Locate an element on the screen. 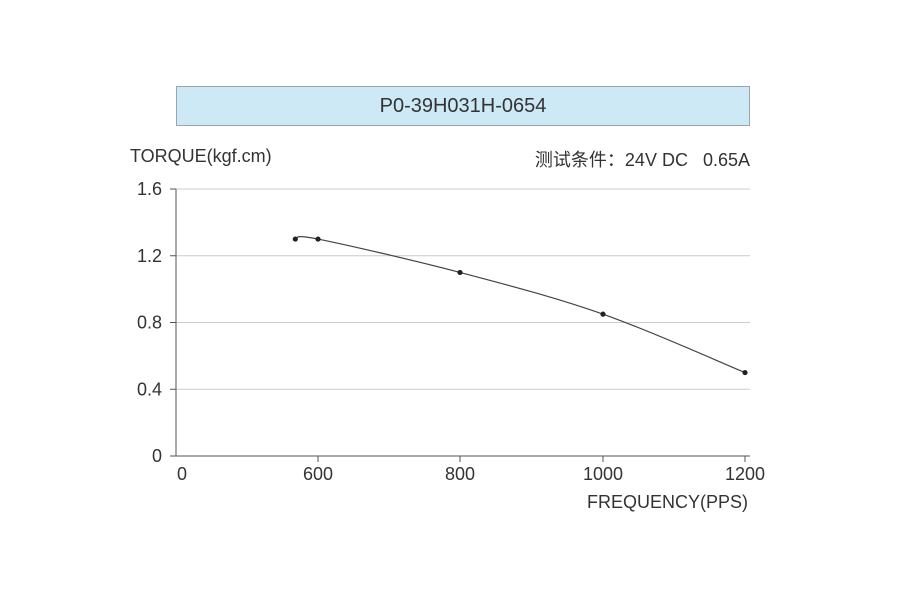 This screenshot has width=900, height=600. y-tick-label: 0 is located at coordinates (157, 456).